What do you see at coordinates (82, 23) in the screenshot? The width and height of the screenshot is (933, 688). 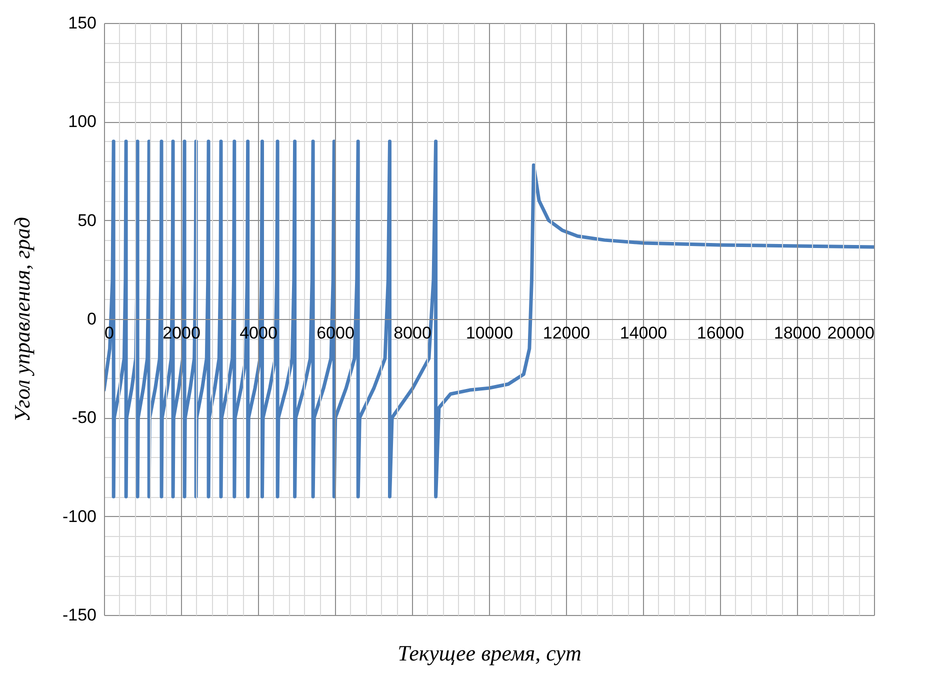 I see `y-tick-label: 150` at bounding box center [82, 23].